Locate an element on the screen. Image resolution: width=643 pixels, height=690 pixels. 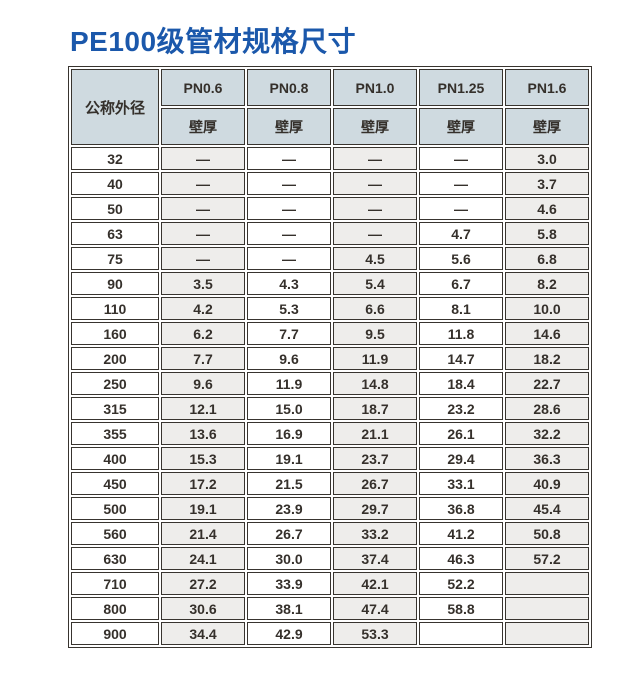
cell-wall-thickness: 3.0 is located at coordinates (547, 158).